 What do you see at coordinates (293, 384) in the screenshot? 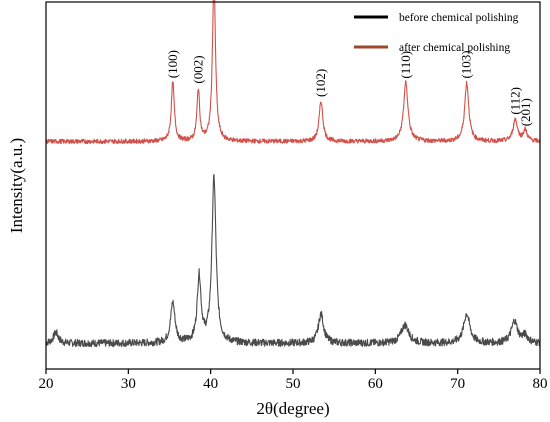
I see `x-tick-label: 50` at bounding box center [293, 384].